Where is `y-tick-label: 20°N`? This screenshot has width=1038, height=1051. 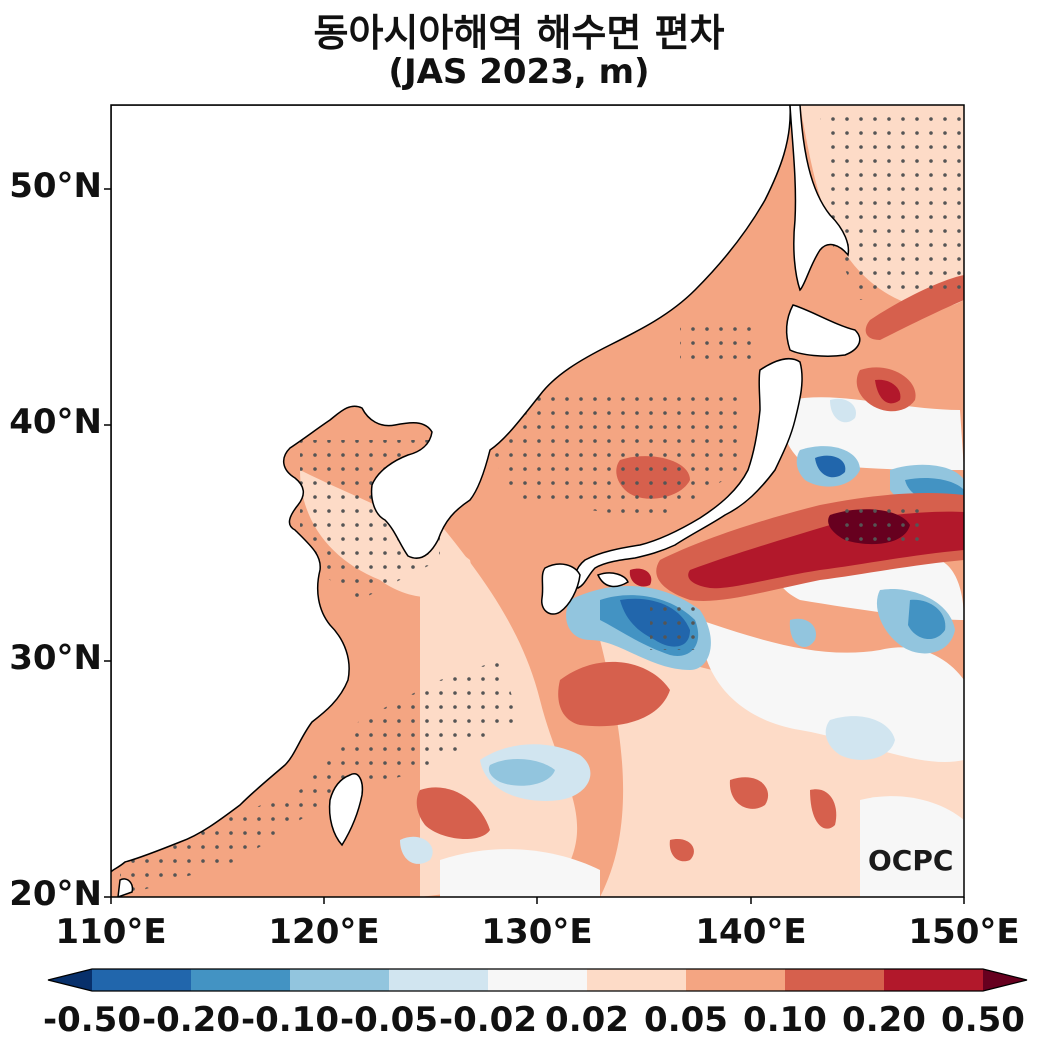
y-tick-label: 20°N is located at coordinates (55, 894).